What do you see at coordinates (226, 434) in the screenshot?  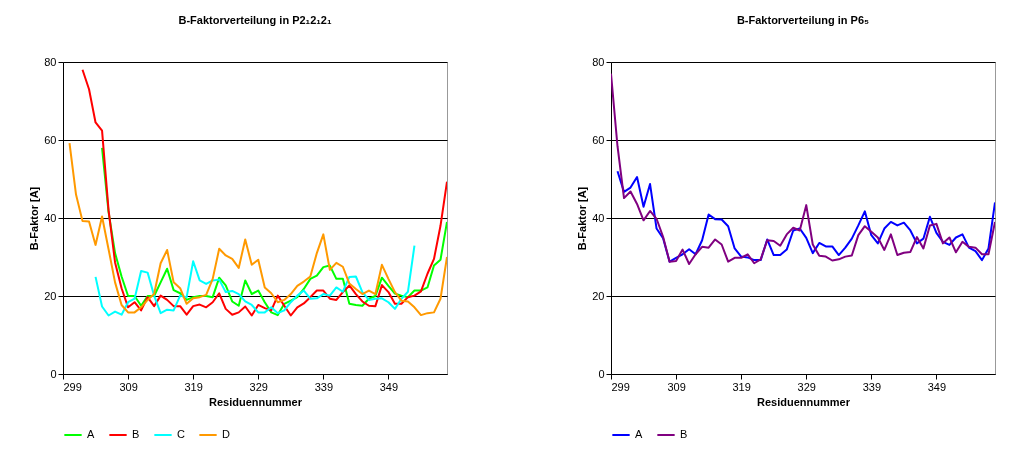 I see `legend-label: D` at bounding box center [226, 434].